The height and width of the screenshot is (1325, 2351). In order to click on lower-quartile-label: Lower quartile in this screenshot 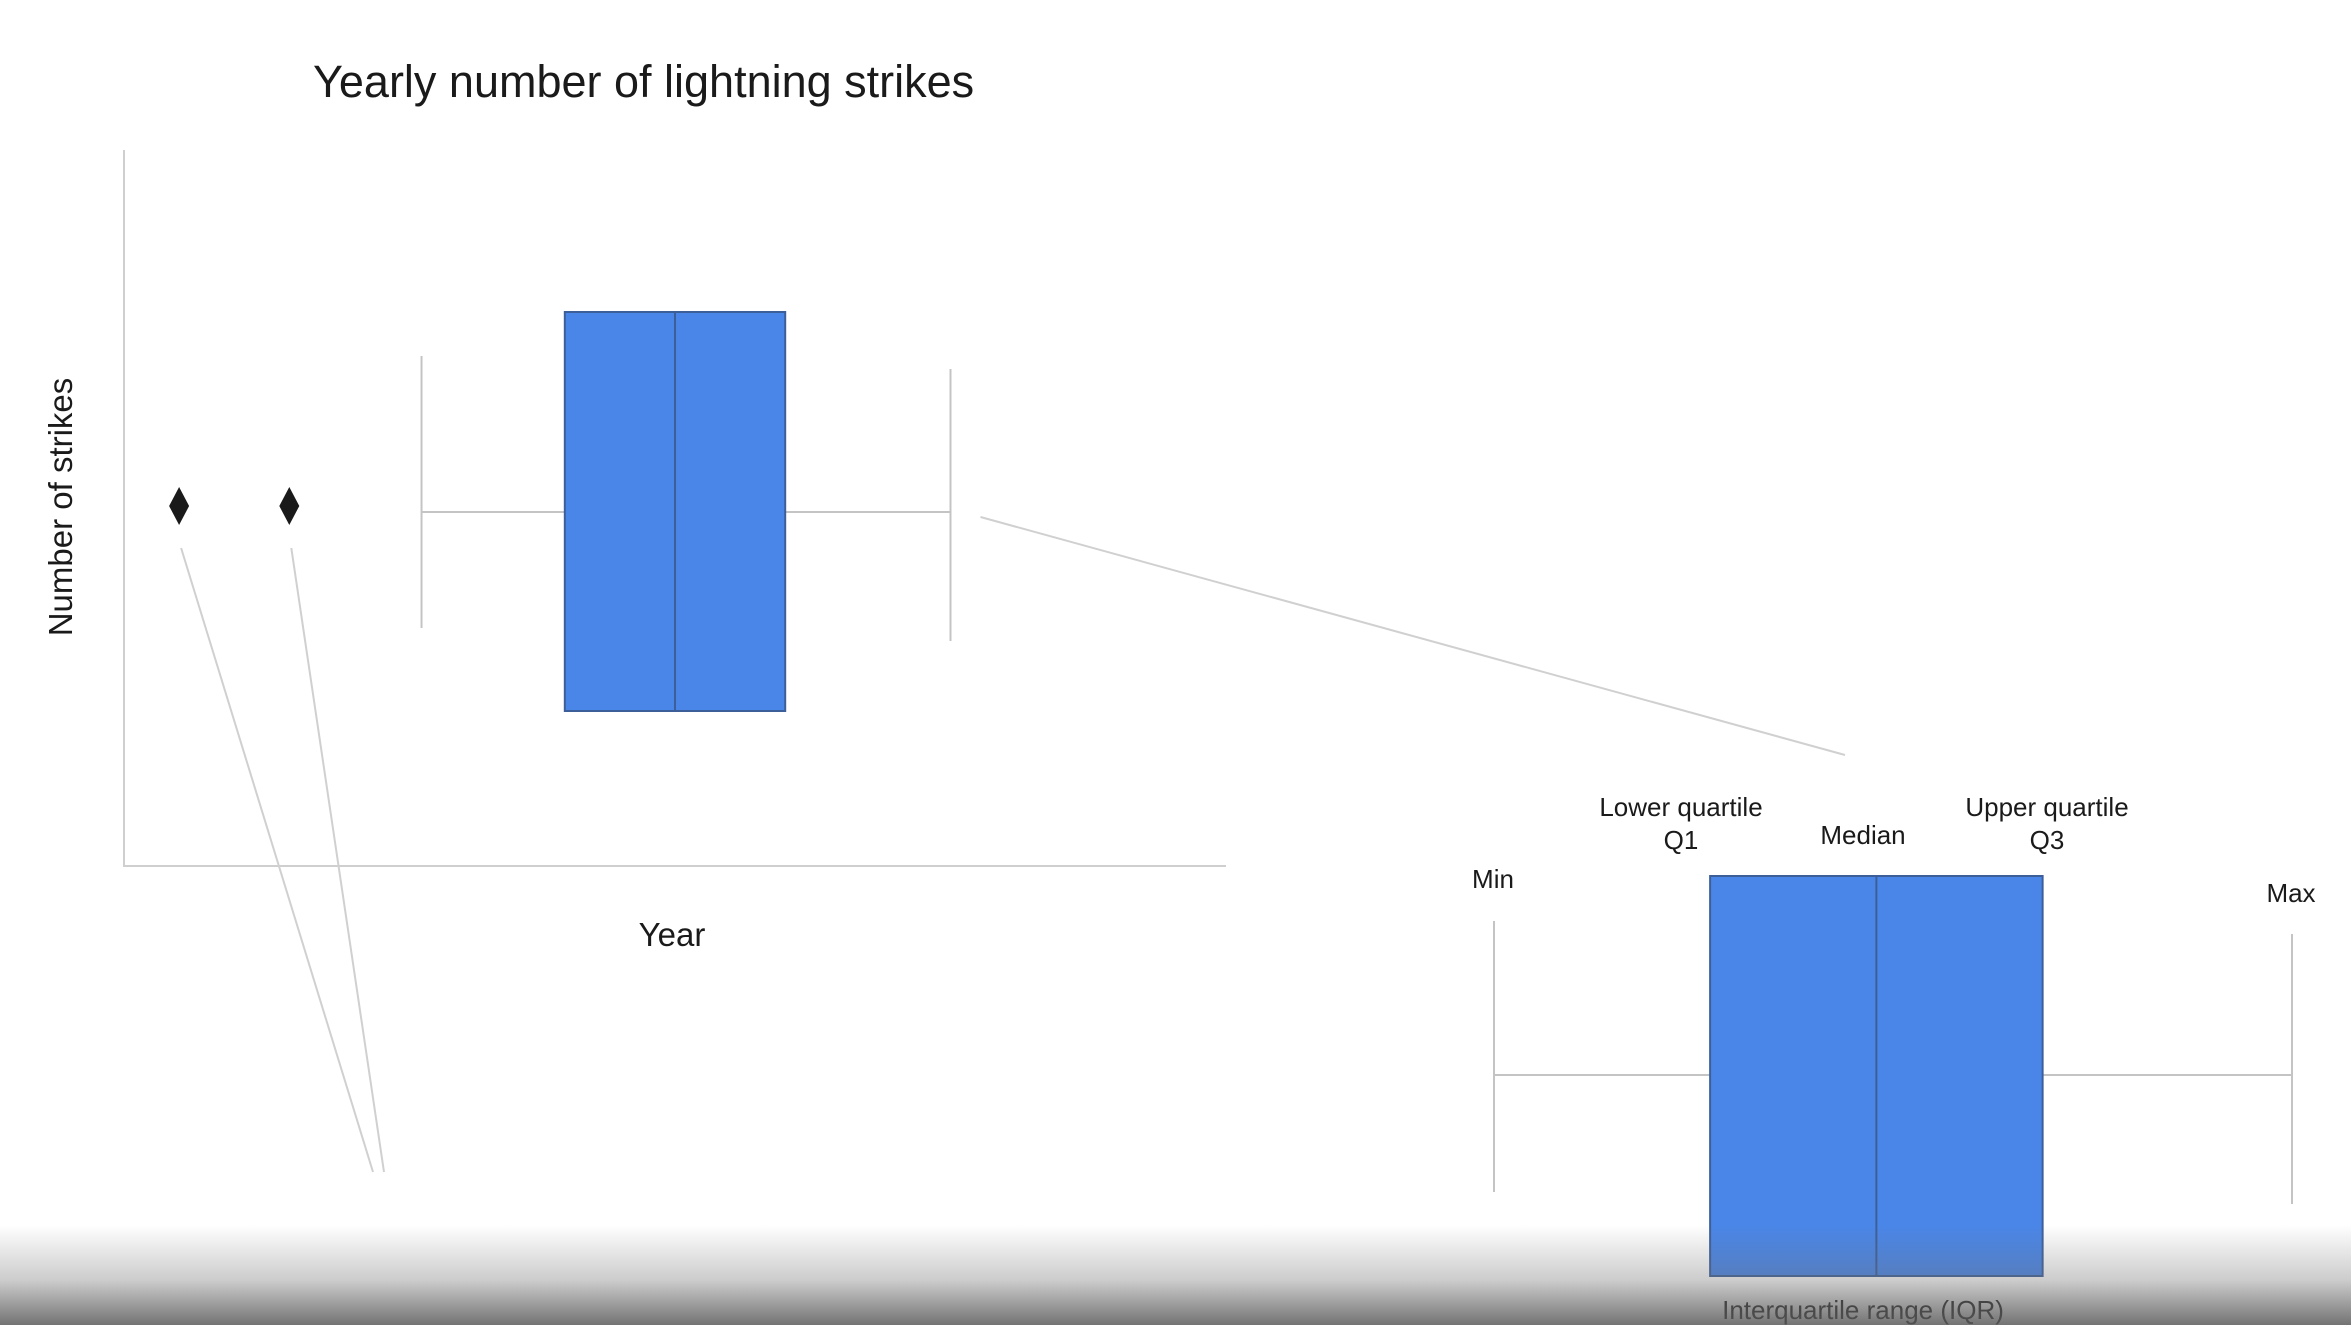, I will do `click(1680, 807)`.